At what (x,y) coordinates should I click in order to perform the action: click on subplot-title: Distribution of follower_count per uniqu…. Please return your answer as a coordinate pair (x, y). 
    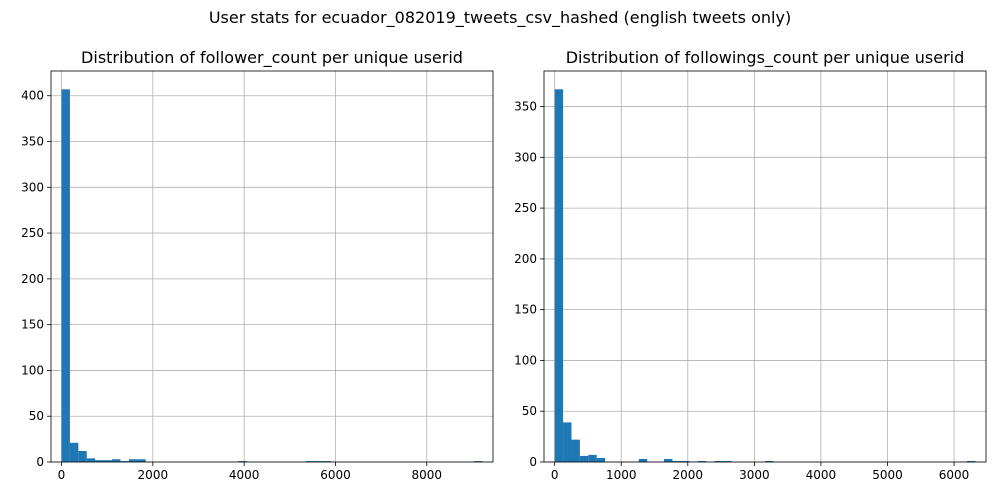
    Looking at the image, I should click on (272, 58).